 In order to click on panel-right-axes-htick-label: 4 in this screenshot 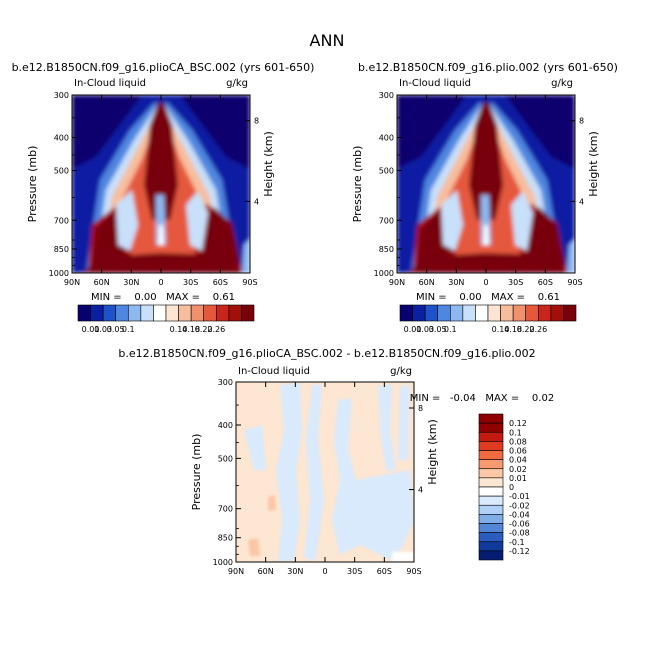, I will do `click(581, 201)`.